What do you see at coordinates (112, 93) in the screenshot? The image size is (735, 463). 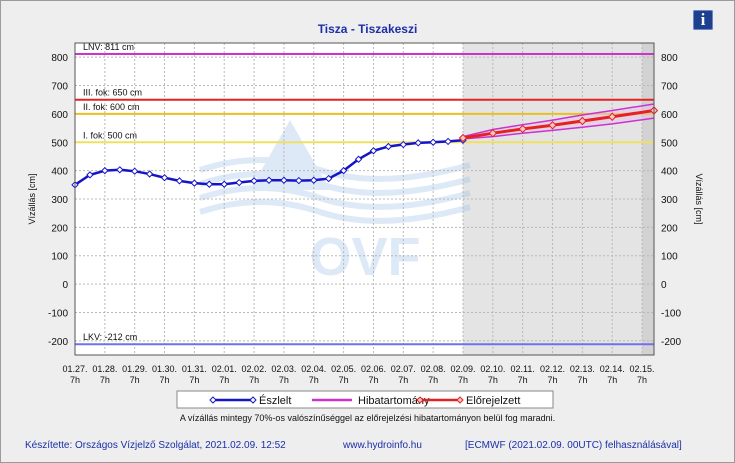 I see `reference-line-label: III. fok: 650 cm` at bounding box center [112, 93].